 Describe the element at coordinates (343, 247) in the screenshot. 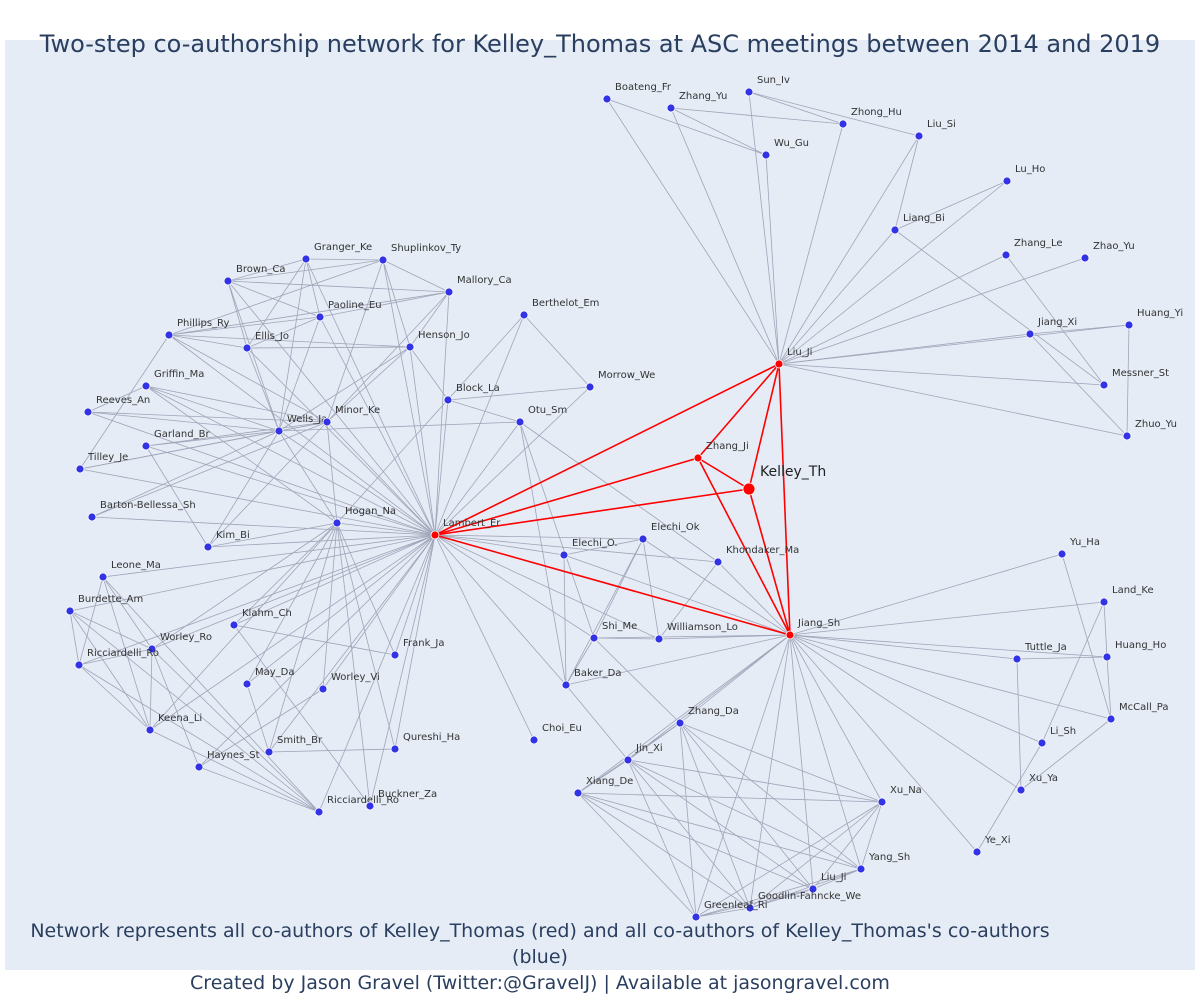

I see `node-label: Granger_Ke` at that location.